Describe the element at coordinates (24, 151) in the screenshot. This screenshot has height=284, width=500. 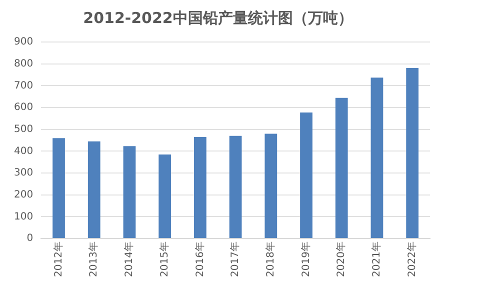
I see `y-tick-label: 400` at that location.